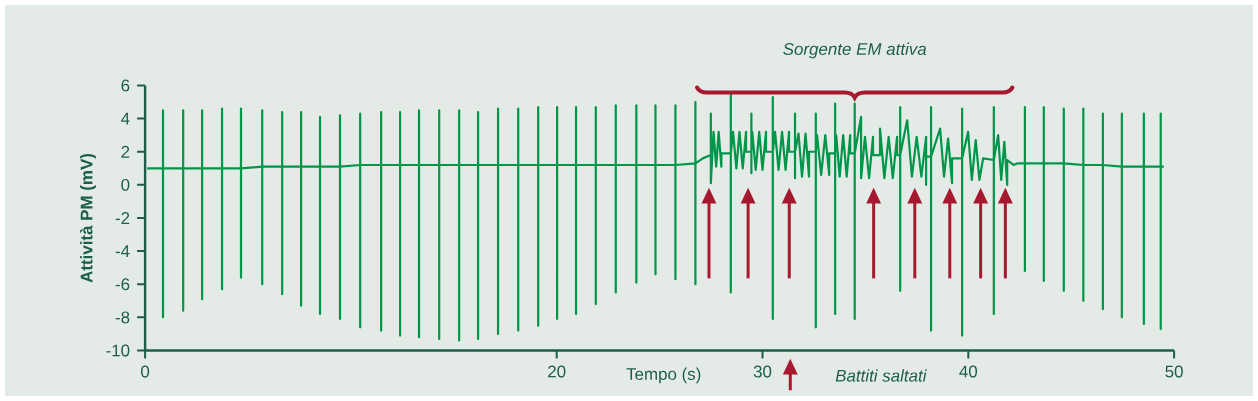  I want to click on x-tick-label: 20, so click(557, 371).